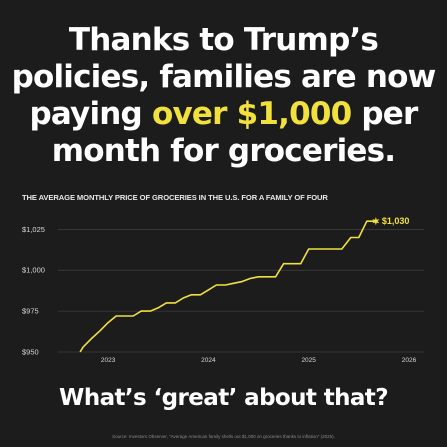 The height and width of the screenshot is (447, 447). Describe the element at coordinates (376, 221) in the screenshot. I see `end-point-star-icon` at that location.